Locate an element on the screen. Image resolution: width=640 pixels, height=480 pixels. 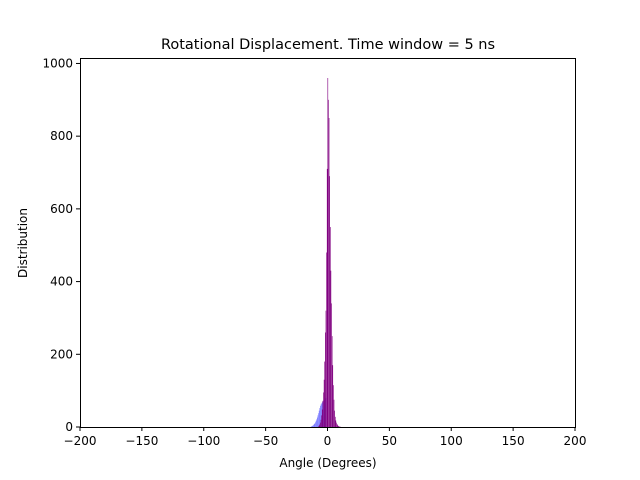
y-tick-label: 200 is located at coordinates (61, 354).